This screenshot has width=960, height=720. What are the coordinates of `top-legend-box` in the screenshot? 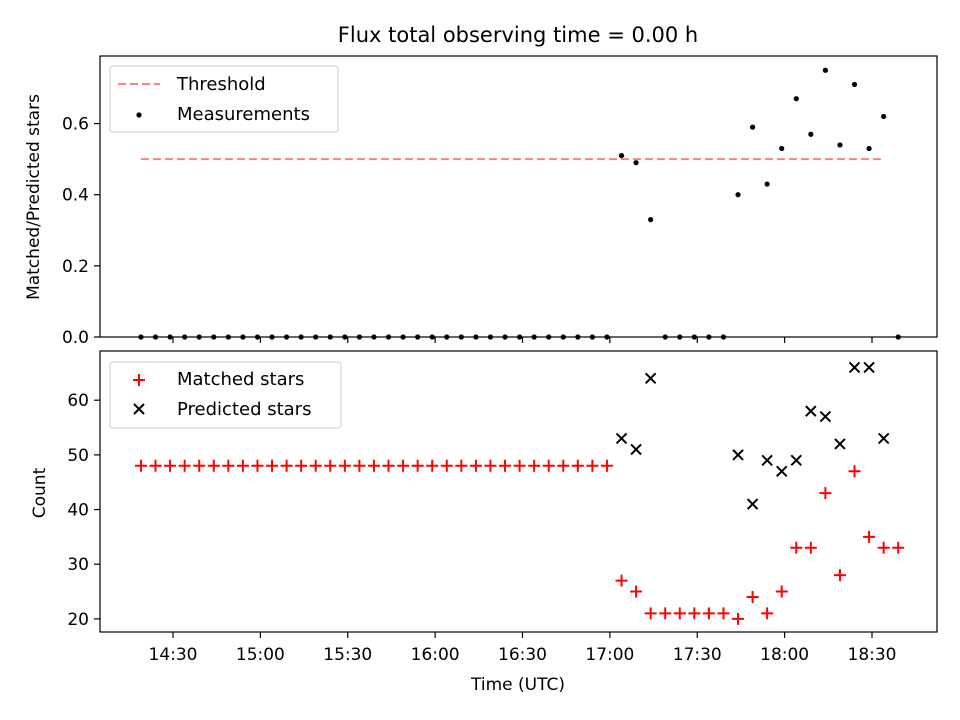 It's located at (224, 99).